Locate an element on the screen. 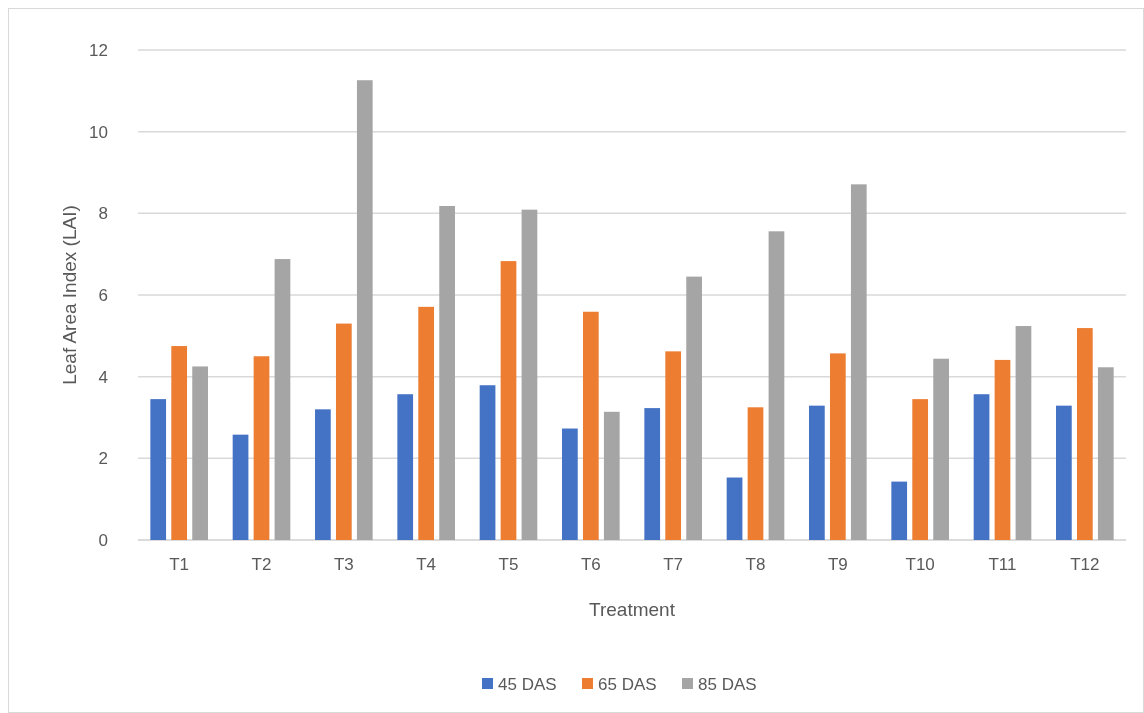 This screenshot has width=1144, height=713. x-tick-label: T2 is located at coordinates (261, 564).